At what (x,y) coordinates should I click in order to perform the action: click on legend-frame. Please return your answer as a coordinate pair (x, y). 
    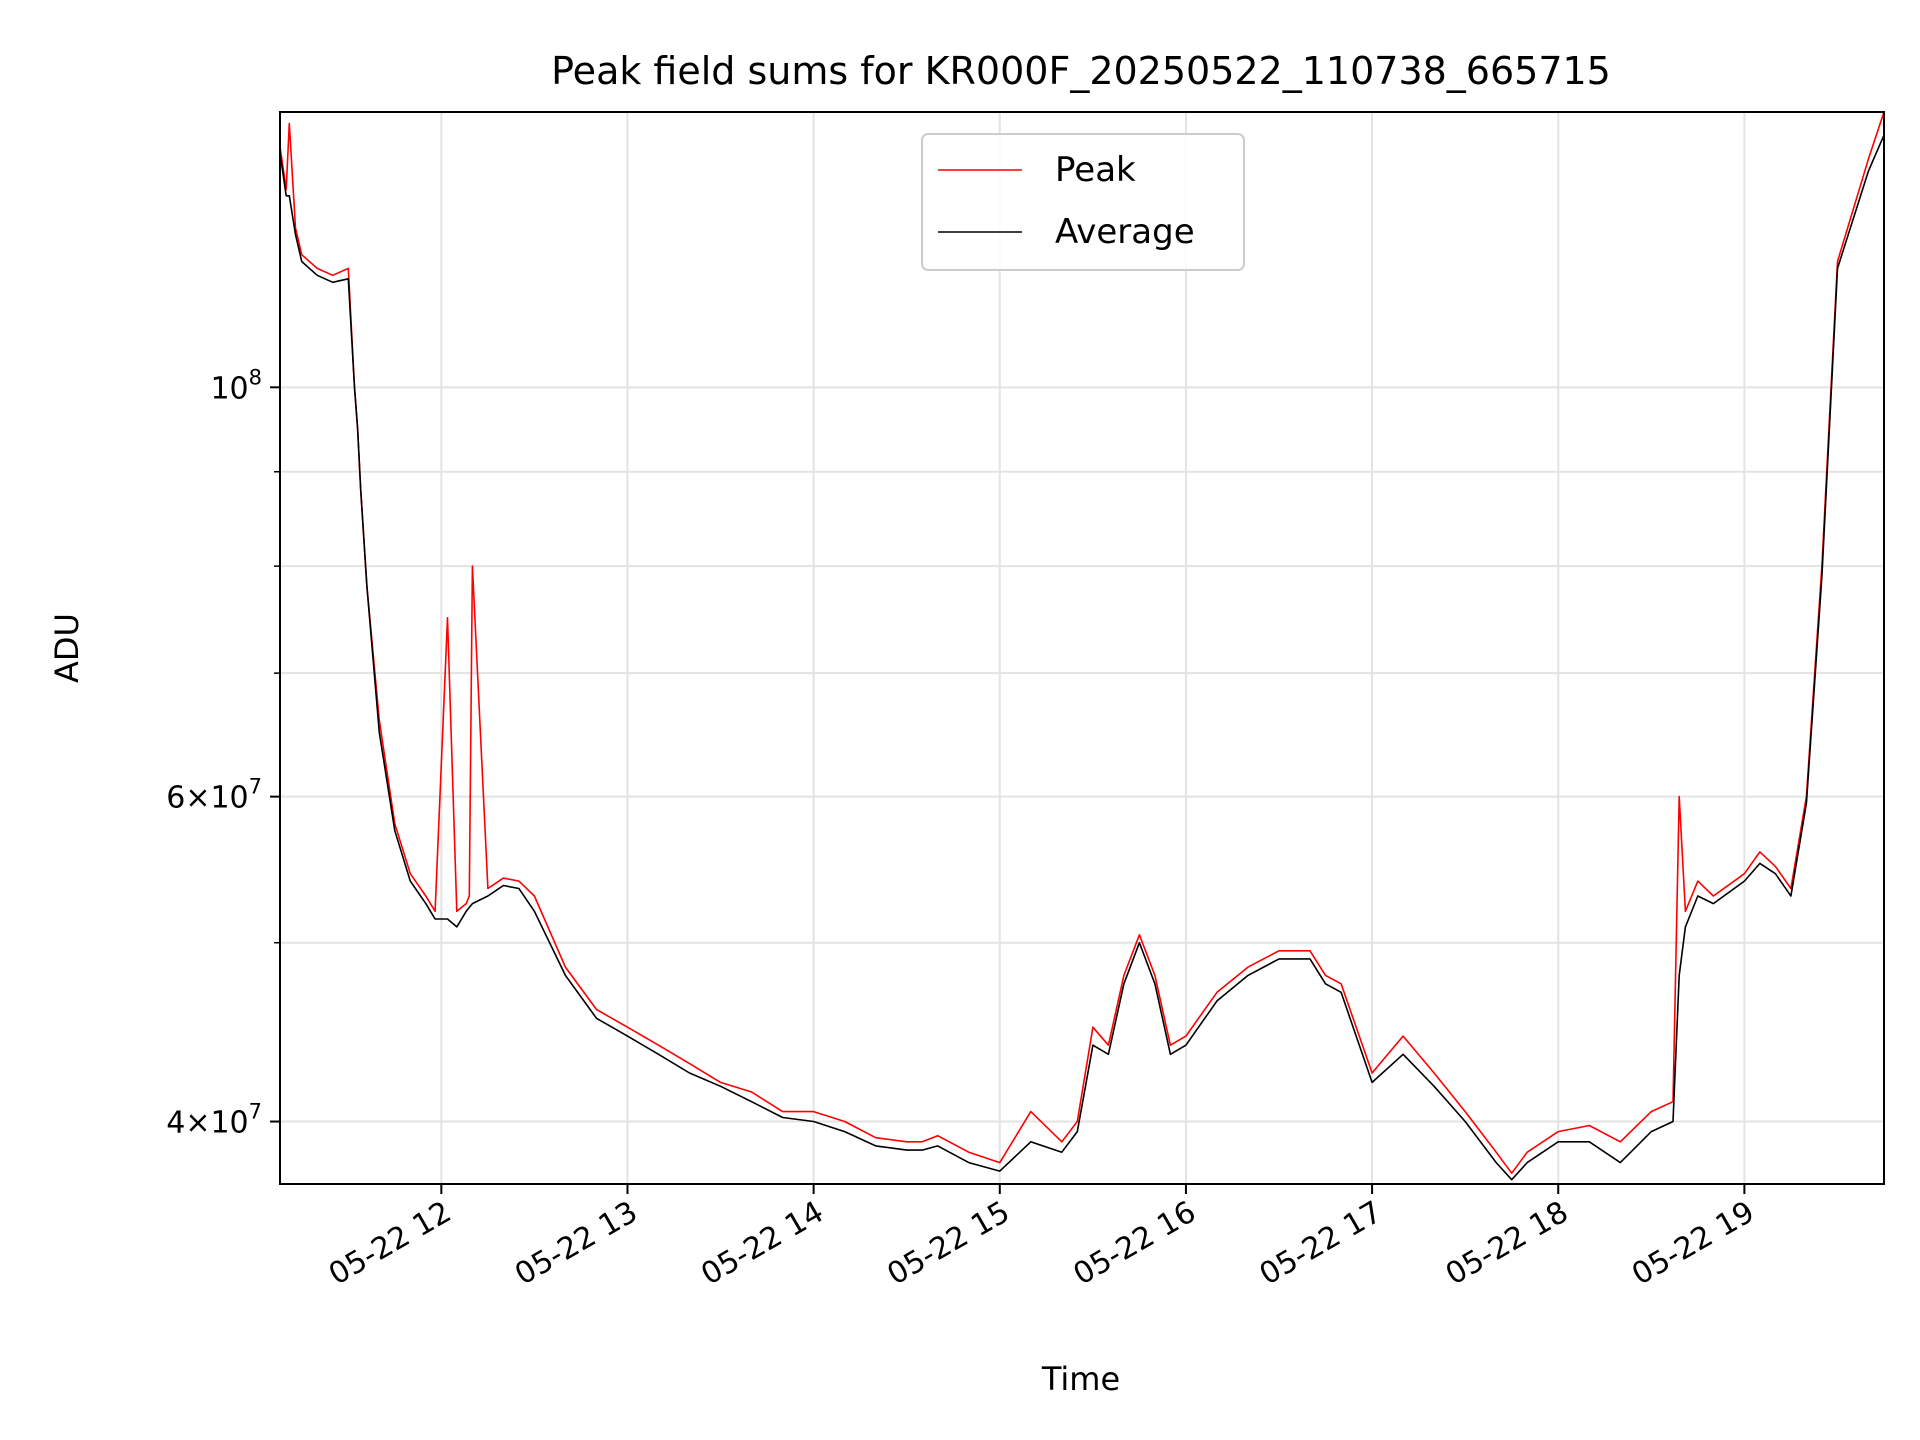
    Looking at the image, I should click on (1083, 202).